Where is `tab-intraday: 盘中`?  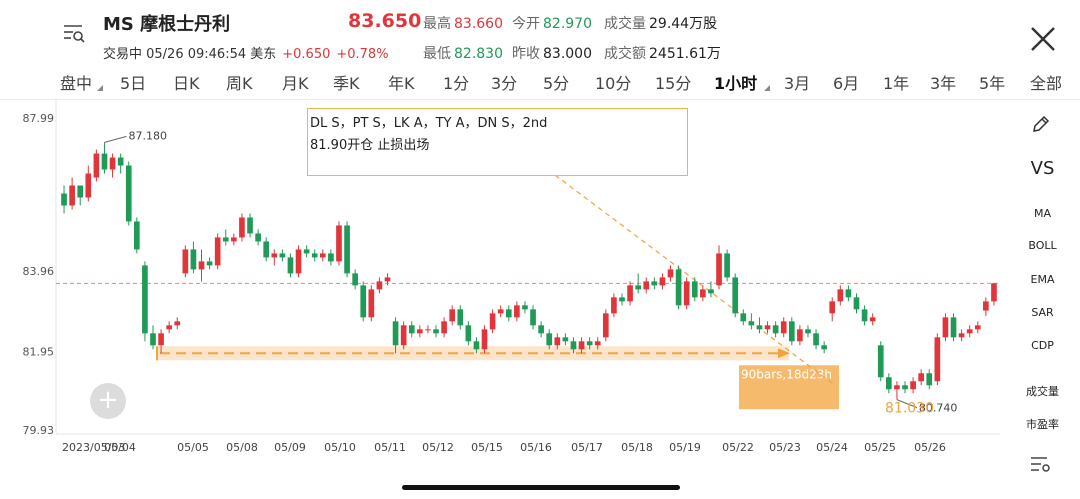
tab-intraday: 盘中 is located at coordinates (76, 83).